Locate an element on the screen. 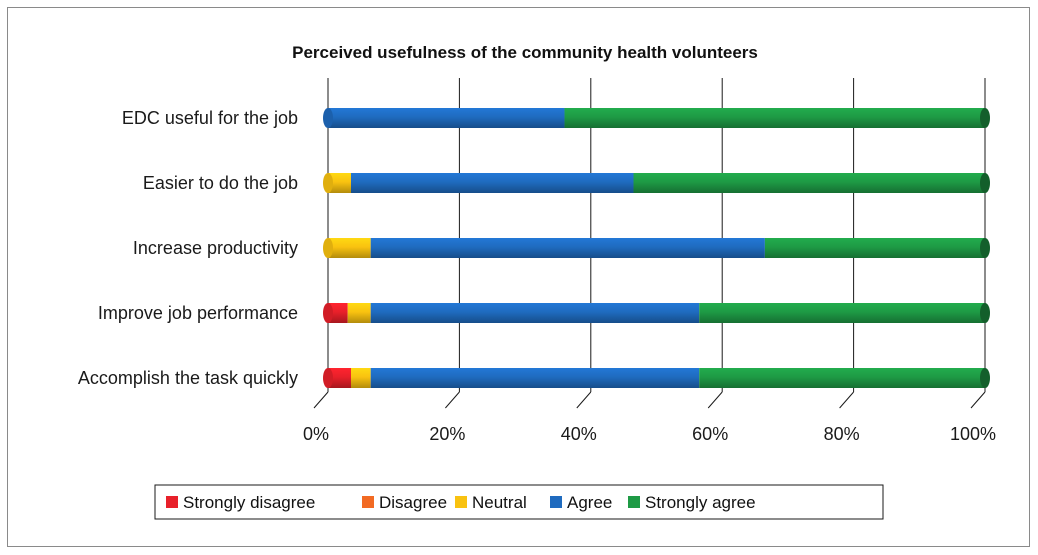 This screenshot has height=555, width=1038. legend-label: Neutral is located at coordinates (499, 502).